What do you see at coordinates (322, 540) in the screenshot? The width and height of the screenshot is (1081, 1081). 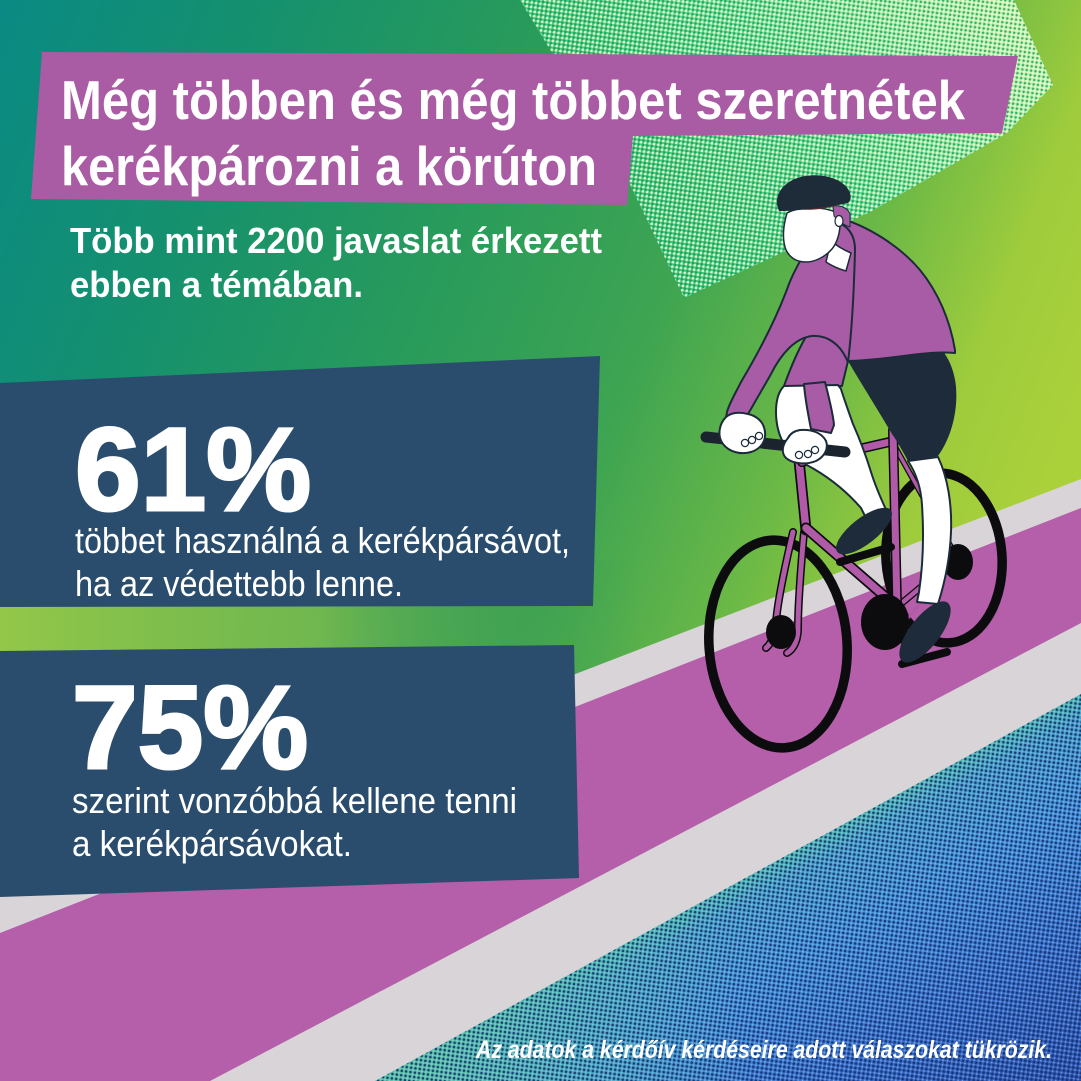 I see `svg-text:többet használná a kerékpársáv: többet használná a kerékpársávot,` at bounding box center [322, 540].